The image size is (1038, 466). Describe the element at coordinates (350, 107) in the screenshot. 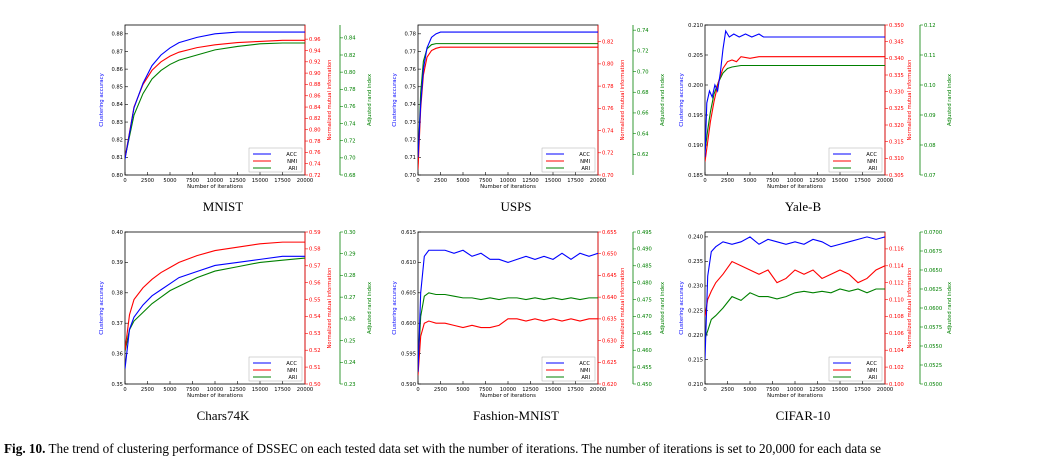

I see `y-tick-label-ari: 0.76` at that location.